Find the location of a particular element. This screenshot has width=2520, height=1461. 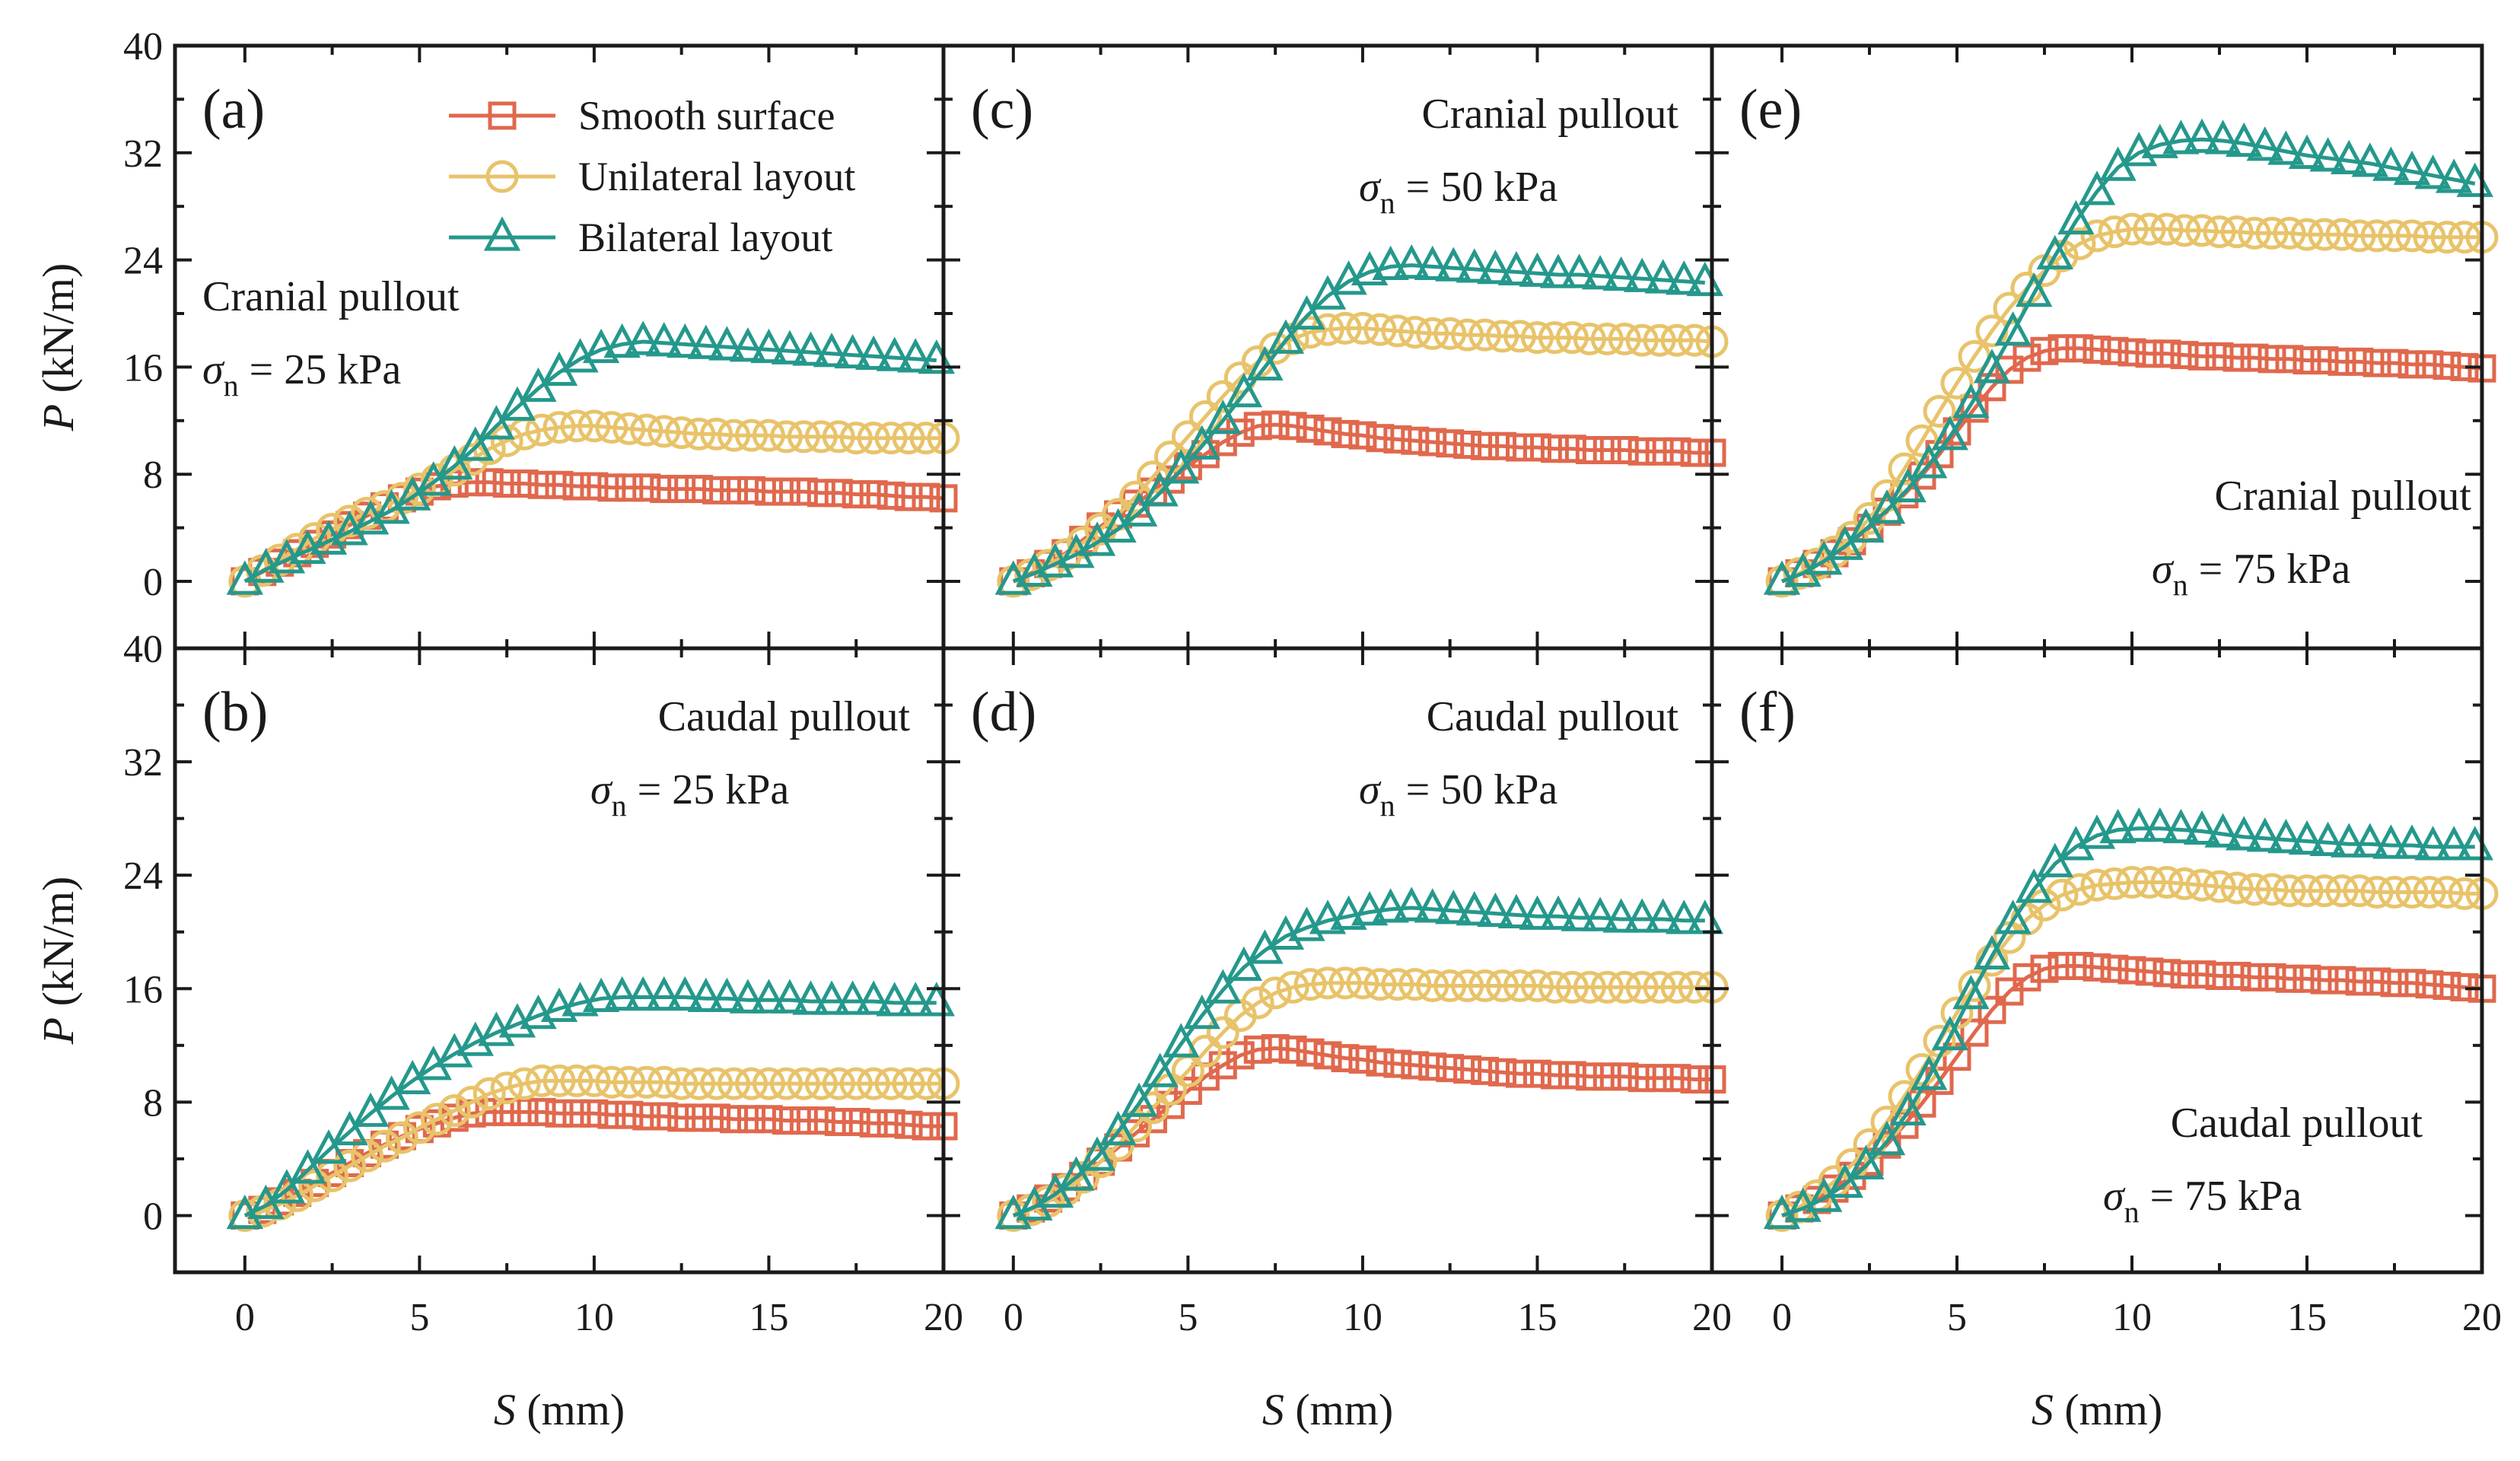

x-tick-label: 0 is located at coordinates (1014, 1317).